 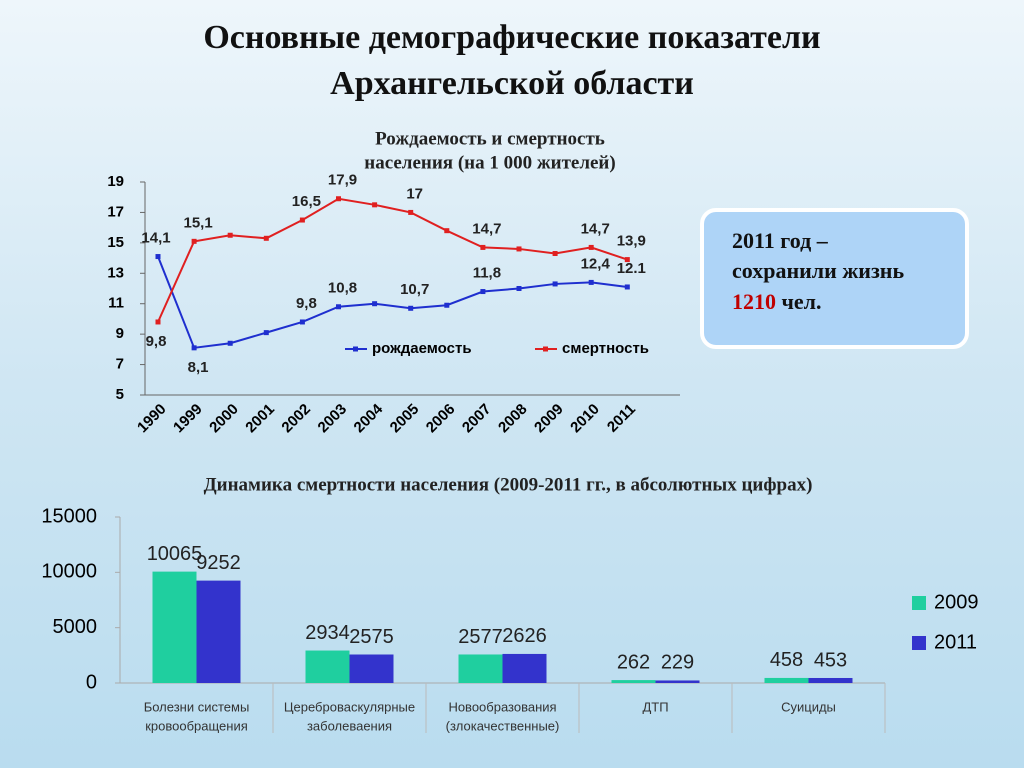 I want to click on y-tick-label: 19, so click(x=115, y=181).